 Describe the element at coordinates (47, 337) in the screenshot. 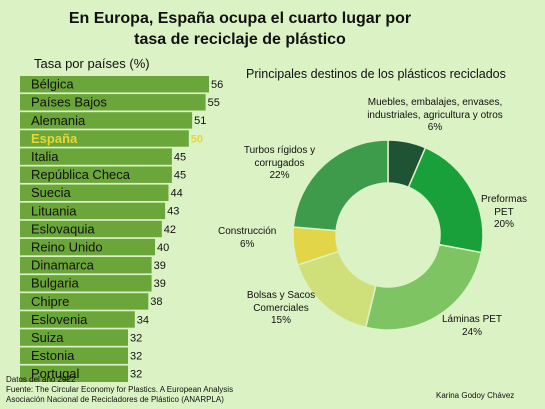

I see `bar-label-suiza: Suiza` at that location.